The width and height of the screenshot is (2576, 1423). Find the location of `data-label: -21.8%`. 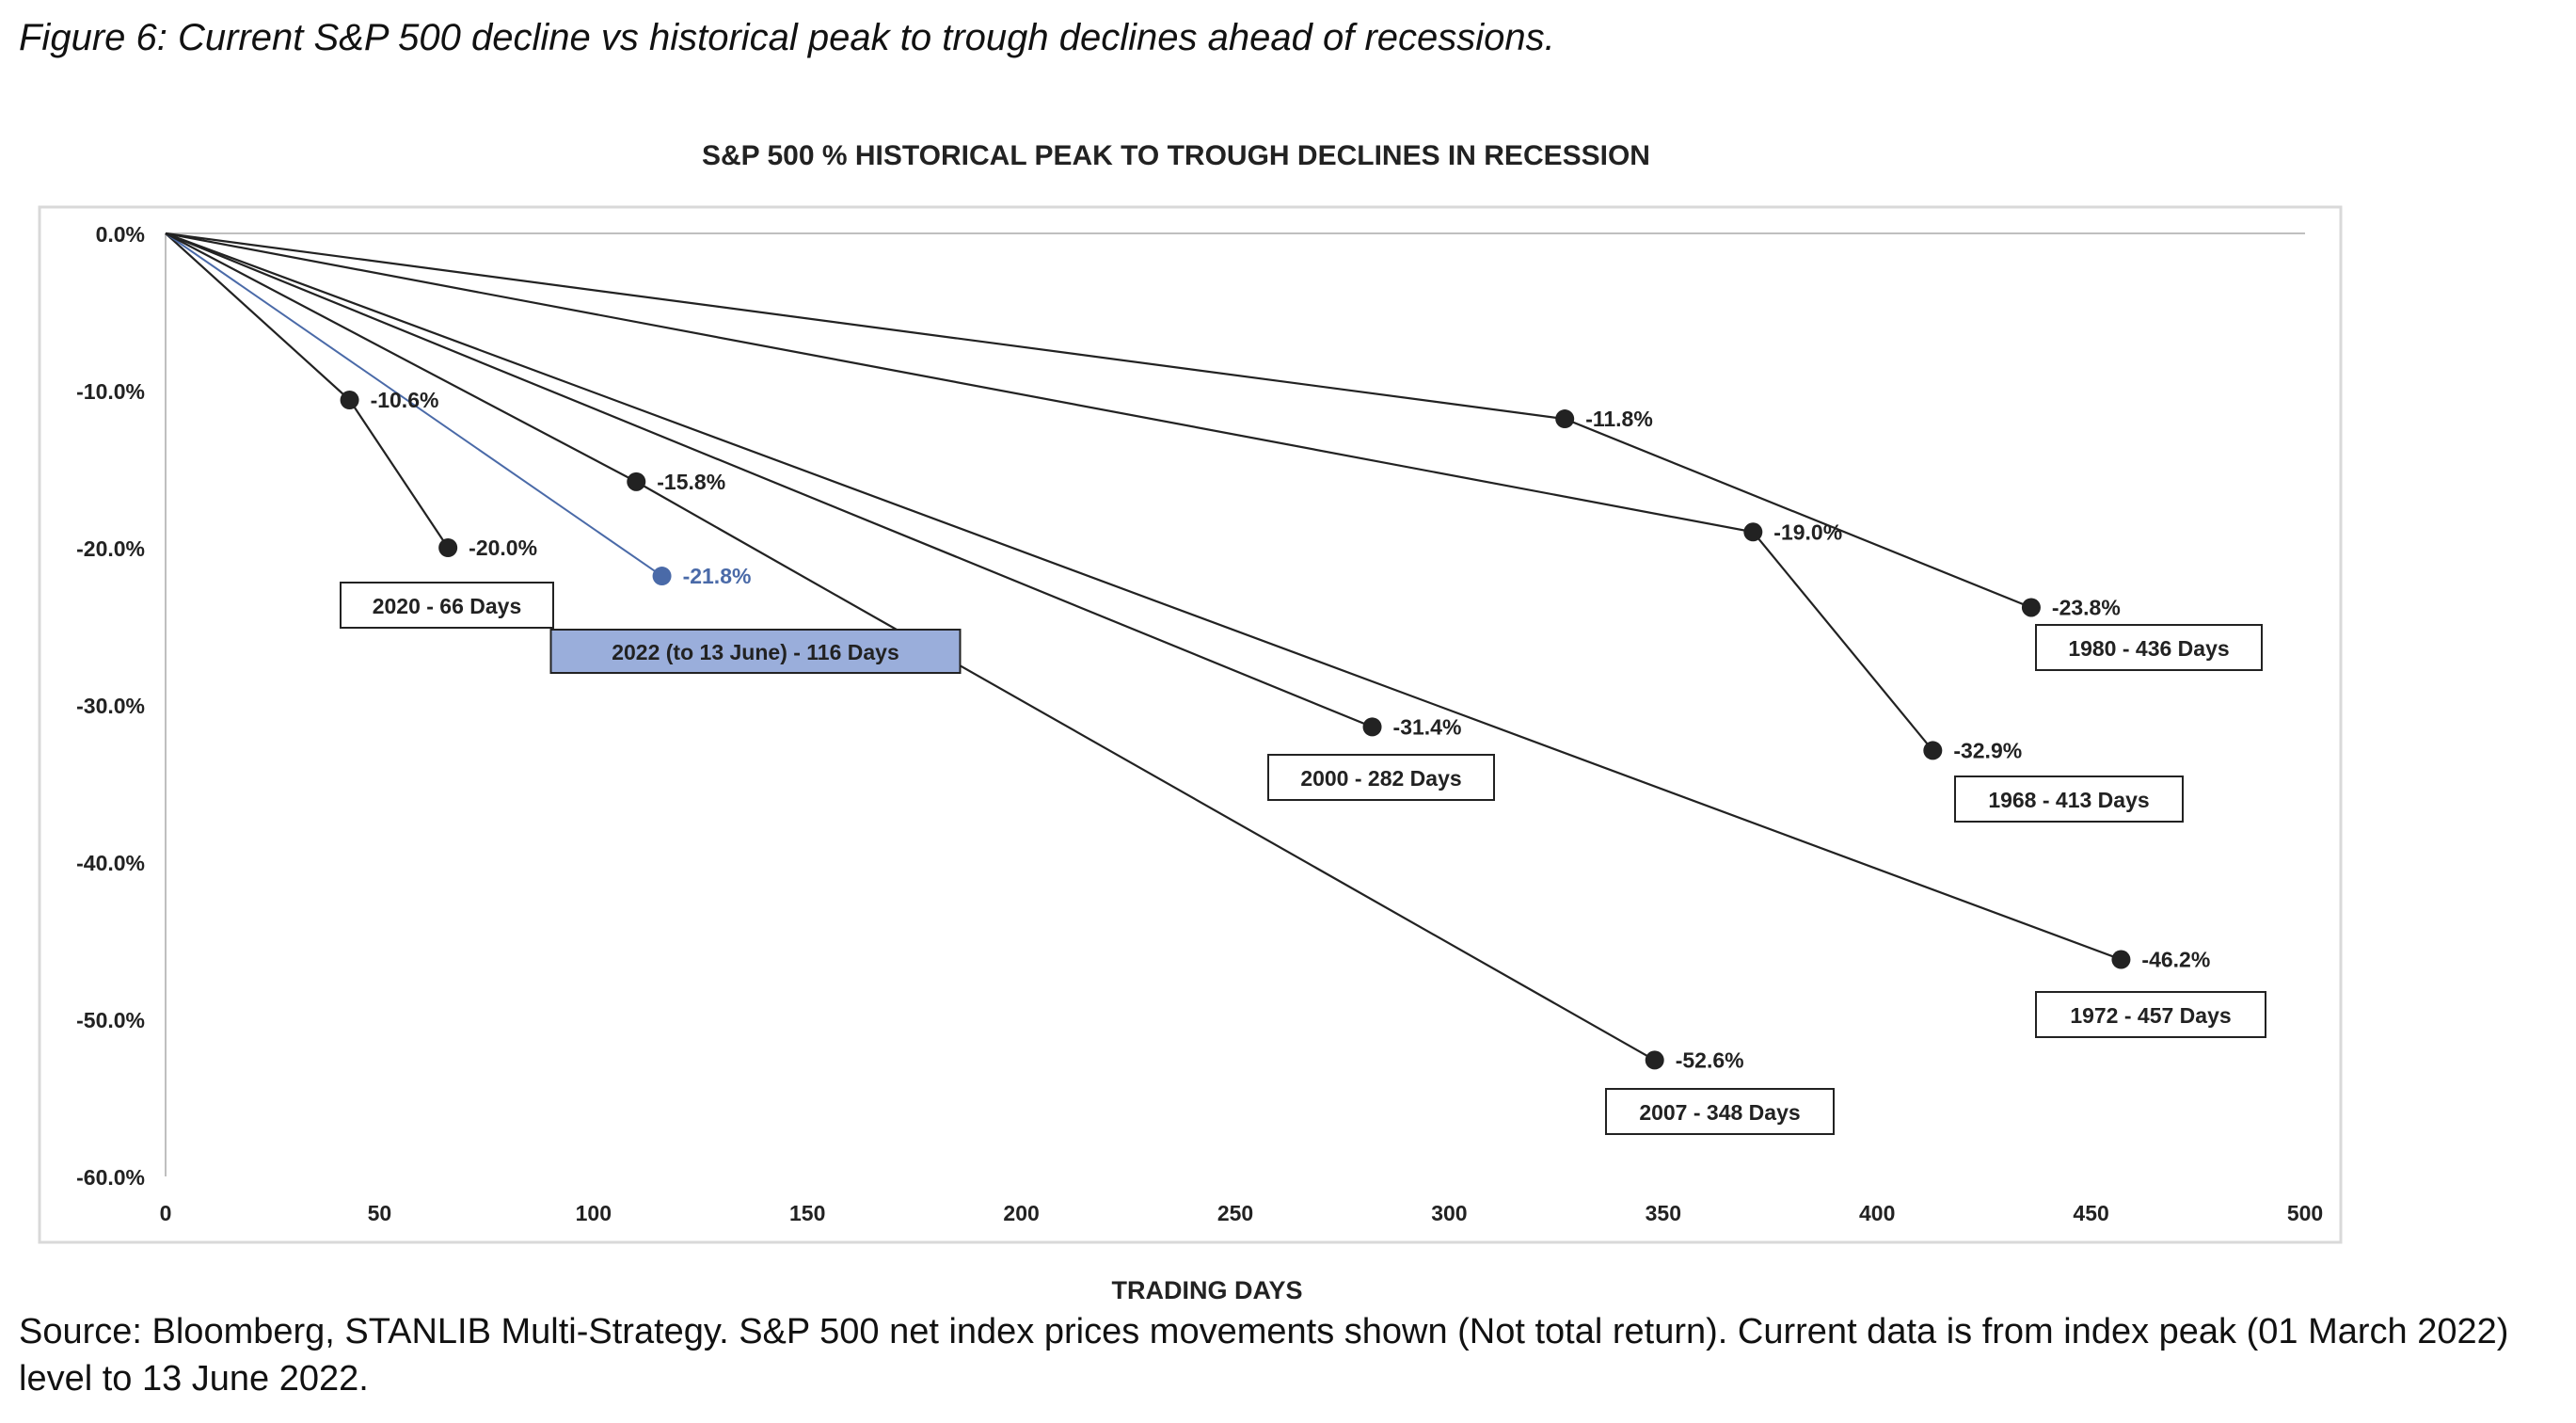

data-label: -21.8% is located at coordinates (717, 576).